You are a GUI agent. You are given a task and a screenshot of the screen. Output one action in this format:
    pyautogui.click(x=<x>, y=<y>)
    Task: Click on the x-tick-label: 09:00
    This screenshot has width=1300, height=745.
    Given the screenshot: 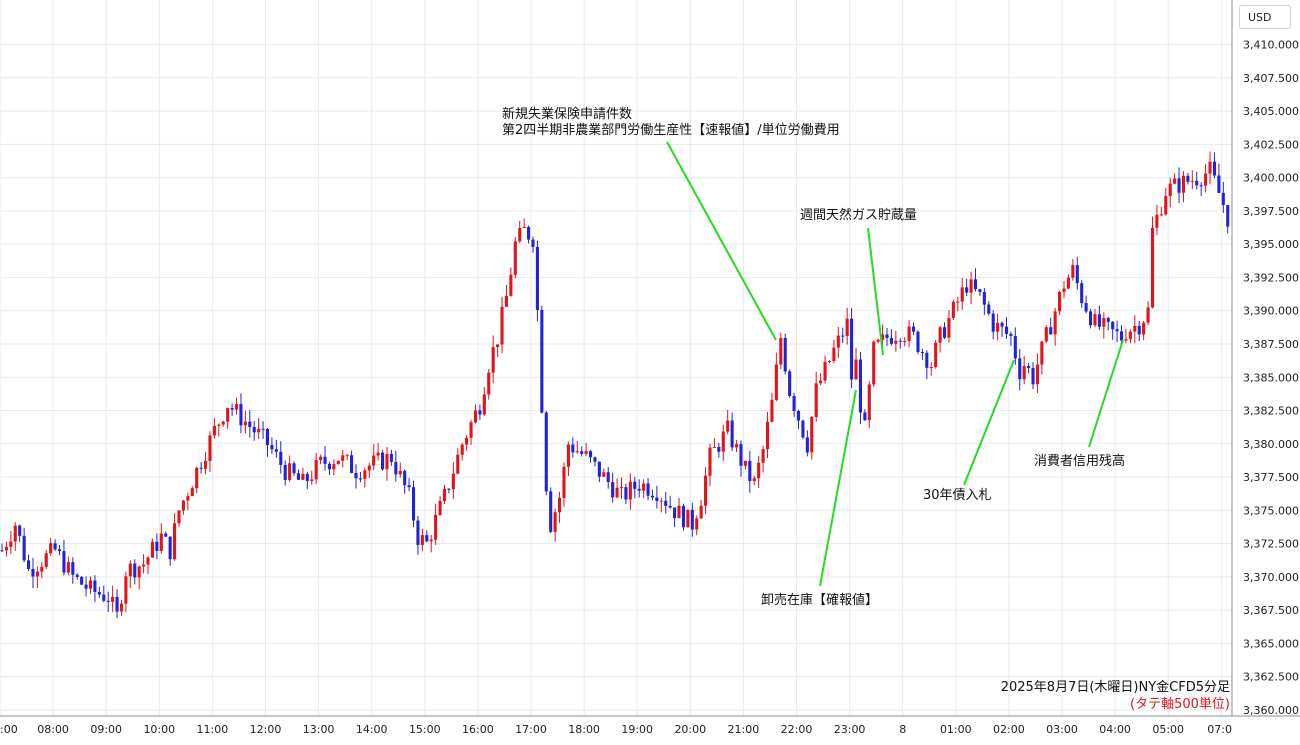 What is the action you would take?
    pyautogui.click(x=106, y=729)
    